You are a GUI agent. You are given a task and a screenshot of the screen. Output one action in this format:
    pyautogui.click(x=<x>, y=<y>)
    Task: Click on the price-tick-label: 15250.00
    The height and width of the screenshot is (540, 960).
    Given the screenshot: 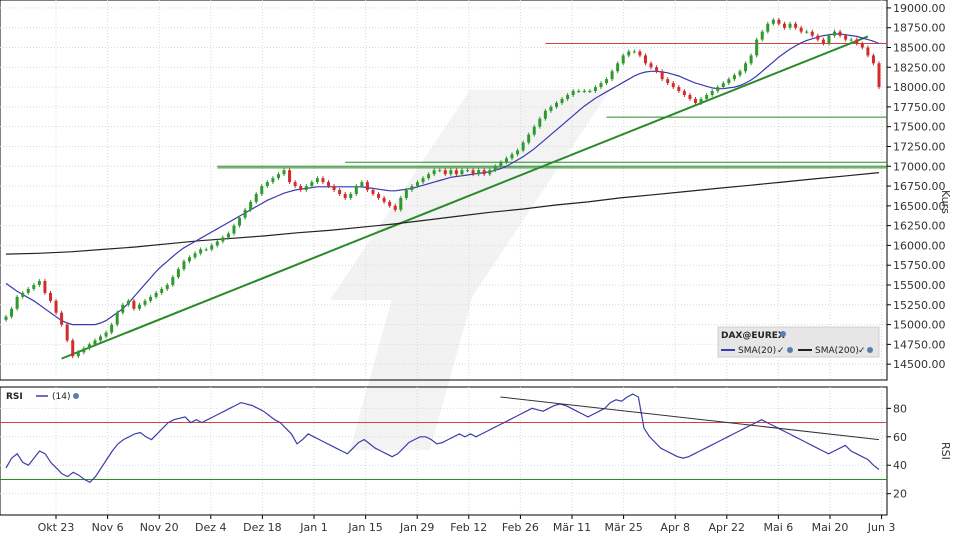 What is the action you would take?
    pyautogui.click(x=919, y=305)
    